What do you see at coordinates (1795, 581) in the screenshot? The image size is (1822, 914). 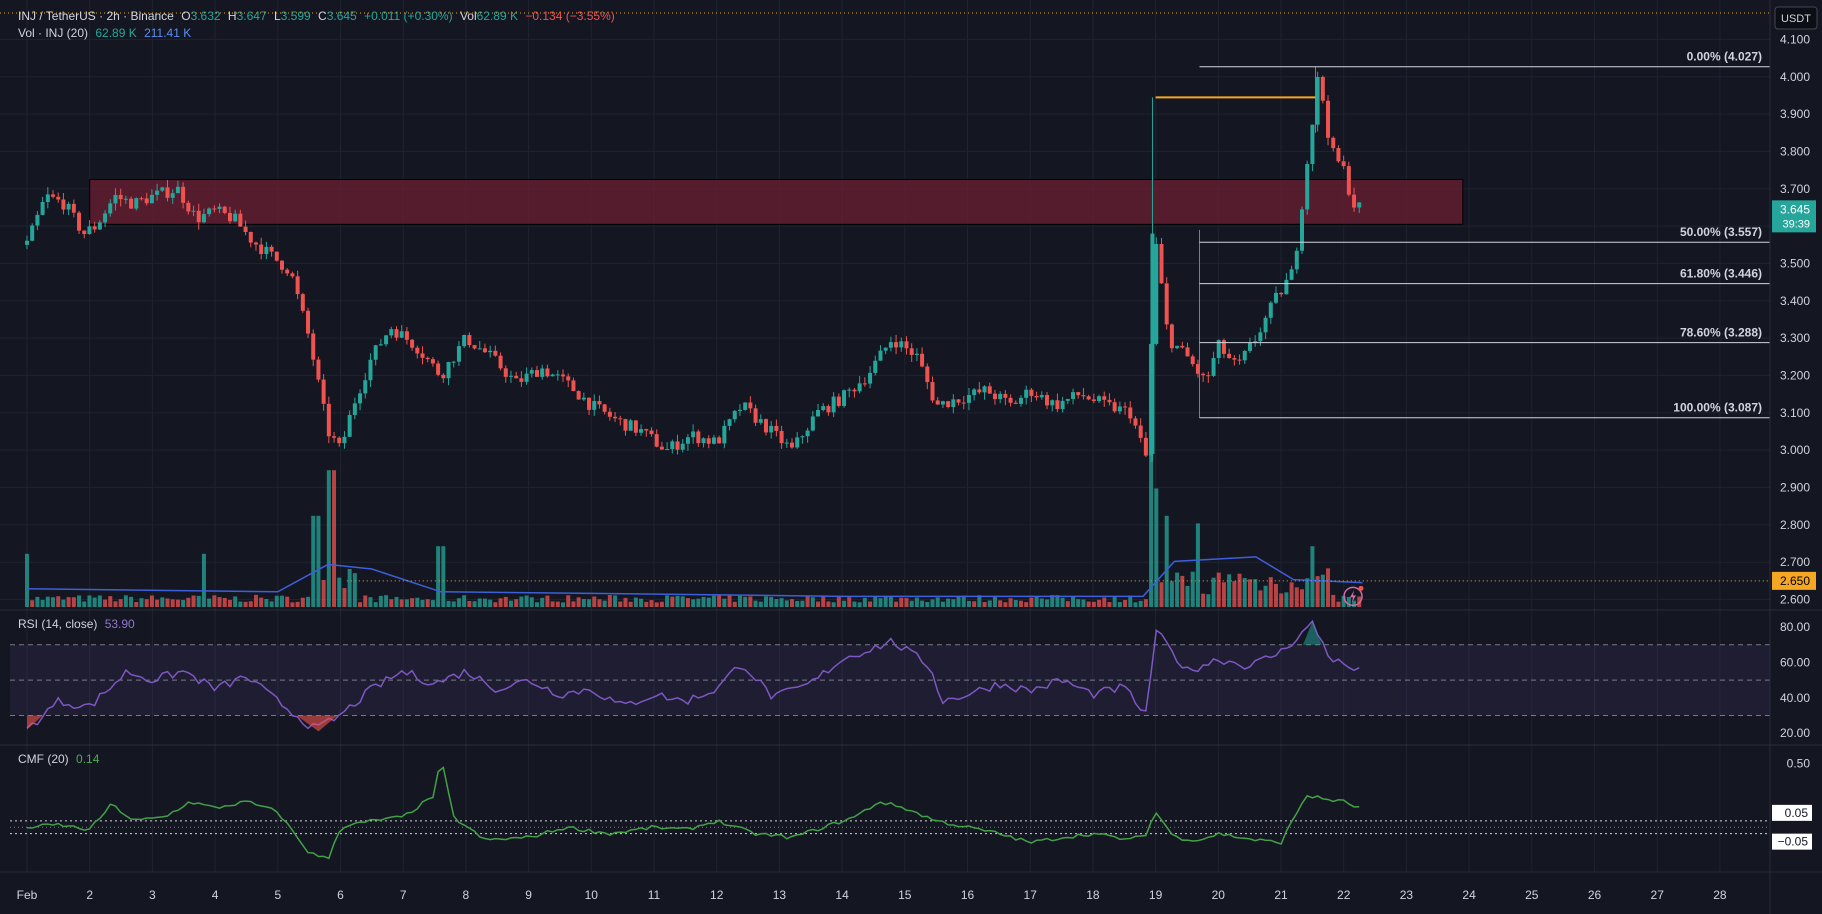 I see `support-price-value: 2.650` at bounding box center [1795, 581].